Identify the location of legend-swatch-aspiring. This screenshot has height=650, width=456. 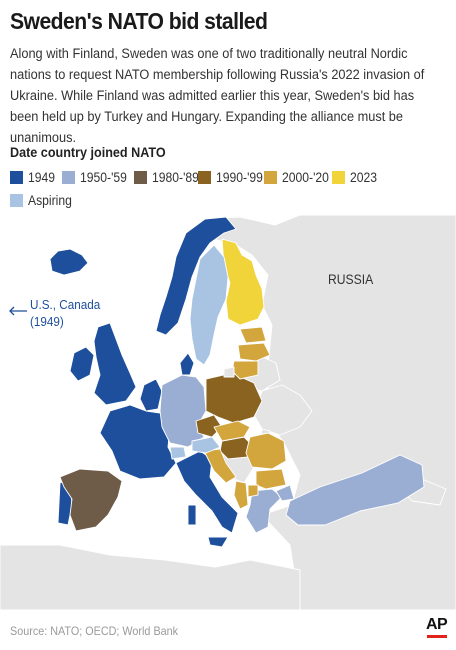
(16, 200).